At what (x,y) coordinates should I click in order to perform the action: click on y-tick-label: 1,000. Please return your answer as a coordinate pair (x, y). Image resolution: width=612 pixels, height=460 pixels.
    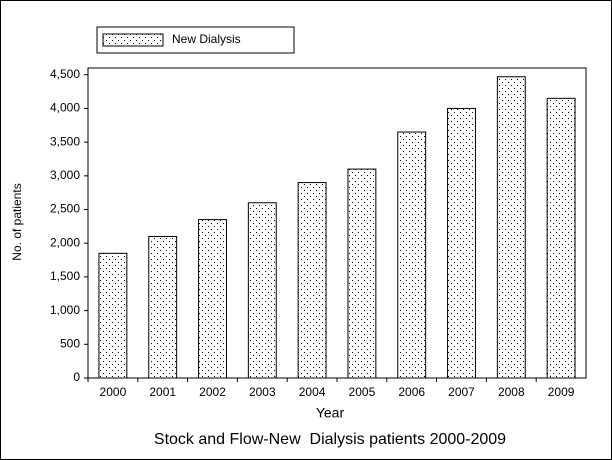
    Looking at the image, I should click on (65, 310).